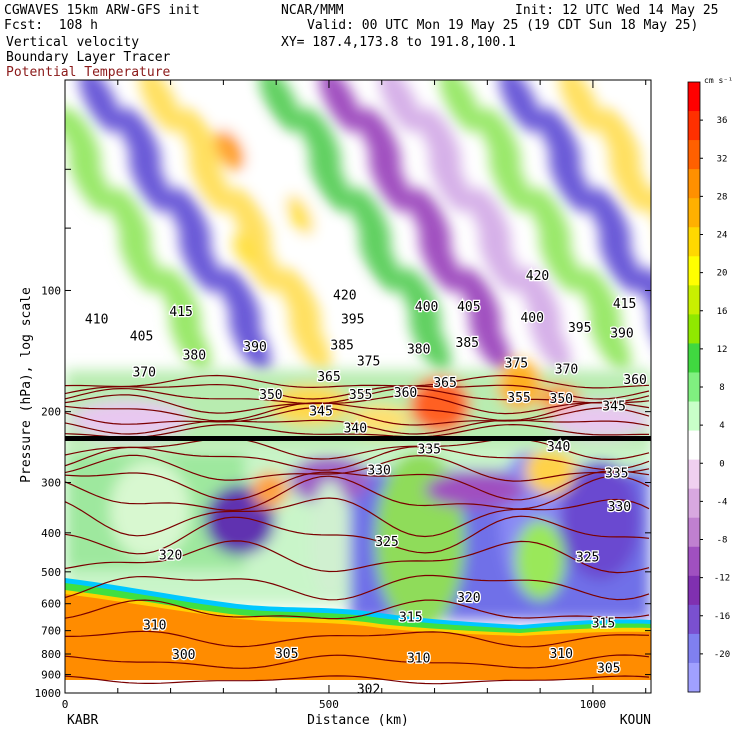 This screenshot has height=740, width=740. I want to click on colorbar-label: 4, so click(721, 426).